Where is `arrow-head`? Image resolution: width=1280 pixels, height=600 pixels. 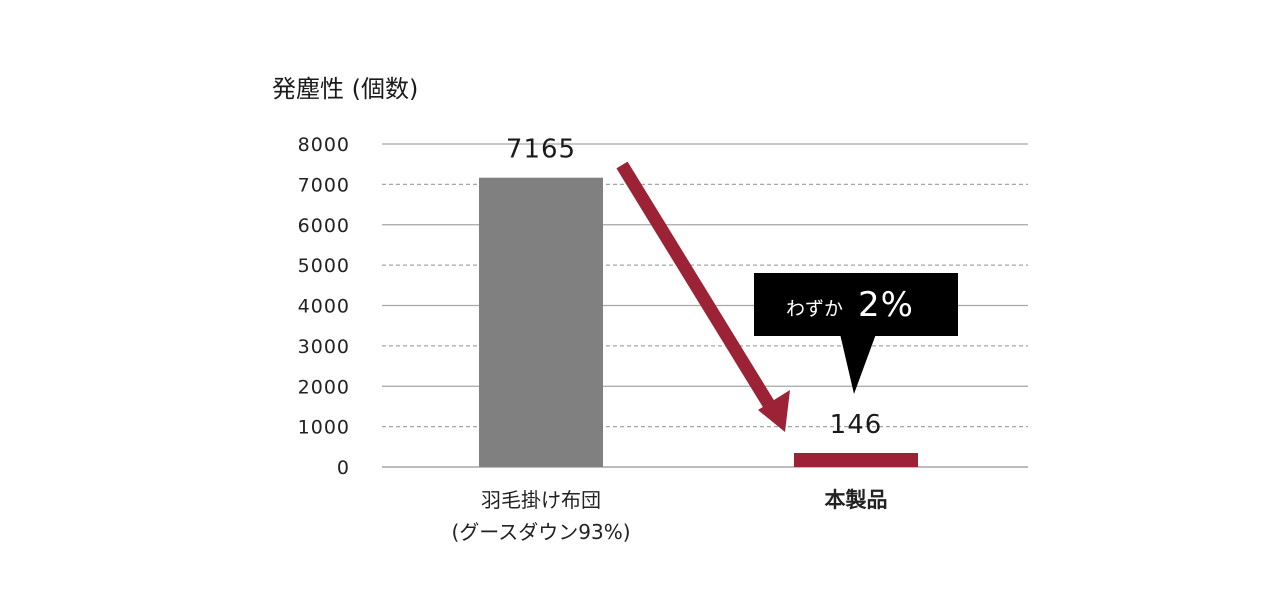 arrow-head is located at coordinates (774, 411).